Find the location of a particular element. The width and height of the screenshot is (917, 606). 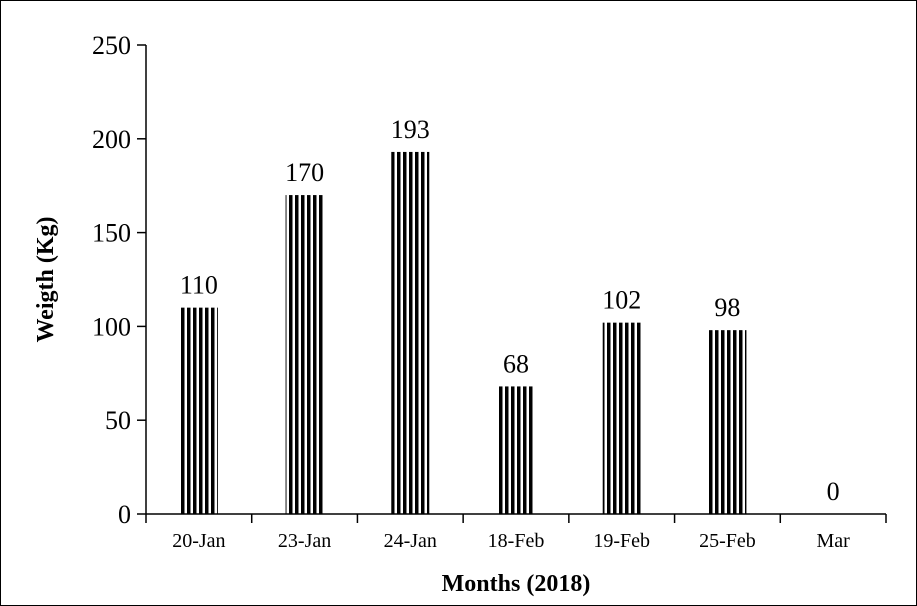

x-tick-label: 19-Feb is located at coordinates (621, 541).